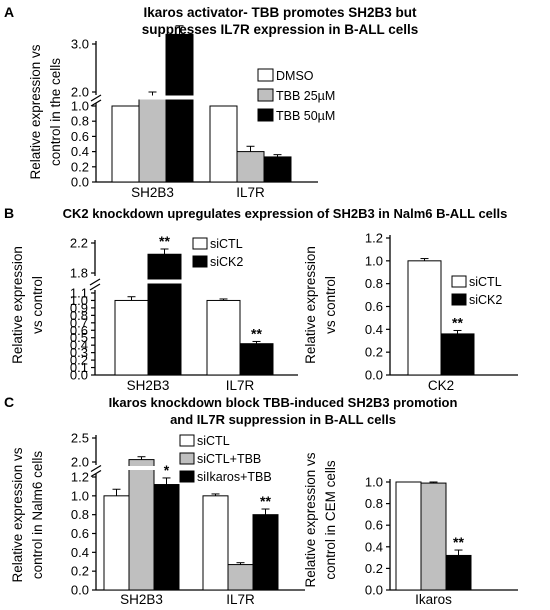 This screenshot has height=610, width=550. What do you see at coordinates (141, 468) in the screenshot?
I see `bar-break-gap` at bounding box center [141, 468].